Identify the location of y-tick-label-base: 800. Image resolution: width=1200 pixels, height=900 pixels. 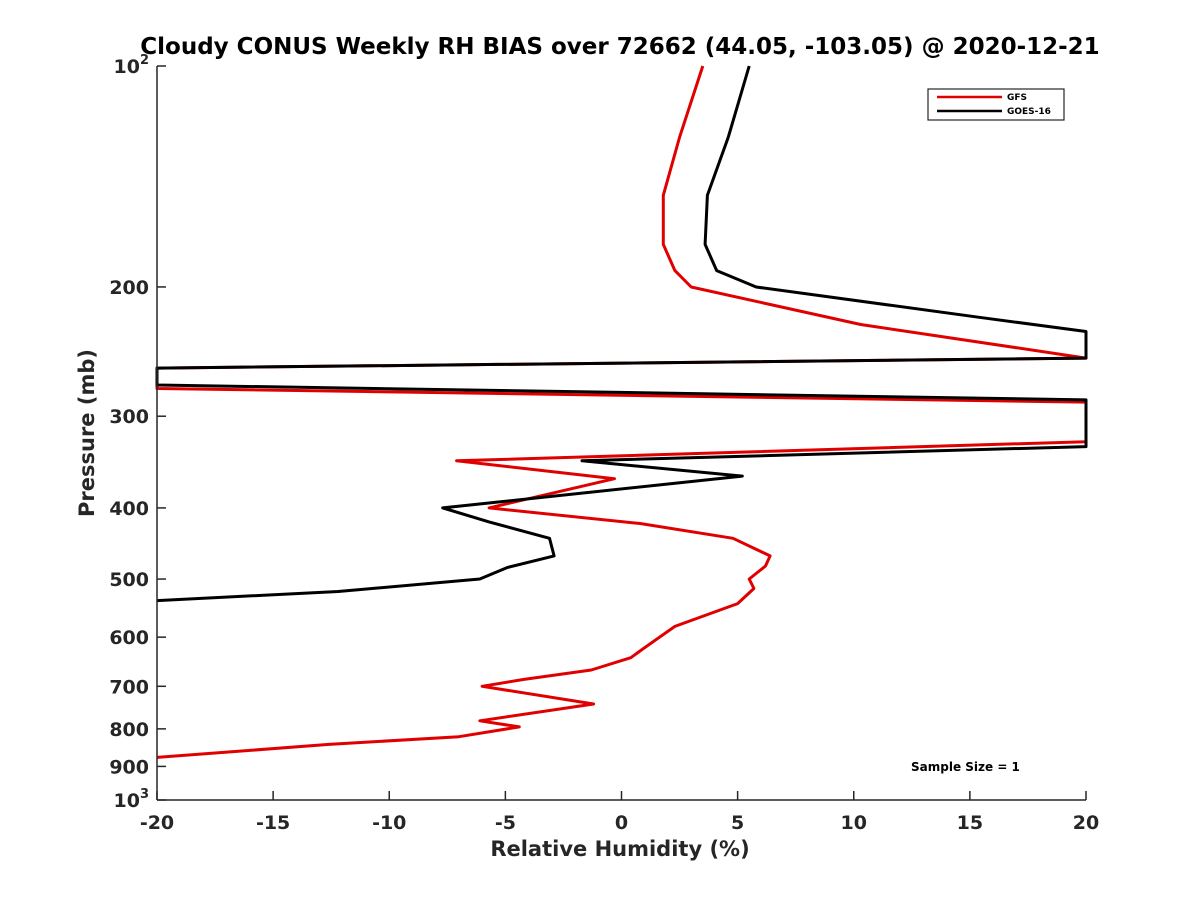
(129, 730).